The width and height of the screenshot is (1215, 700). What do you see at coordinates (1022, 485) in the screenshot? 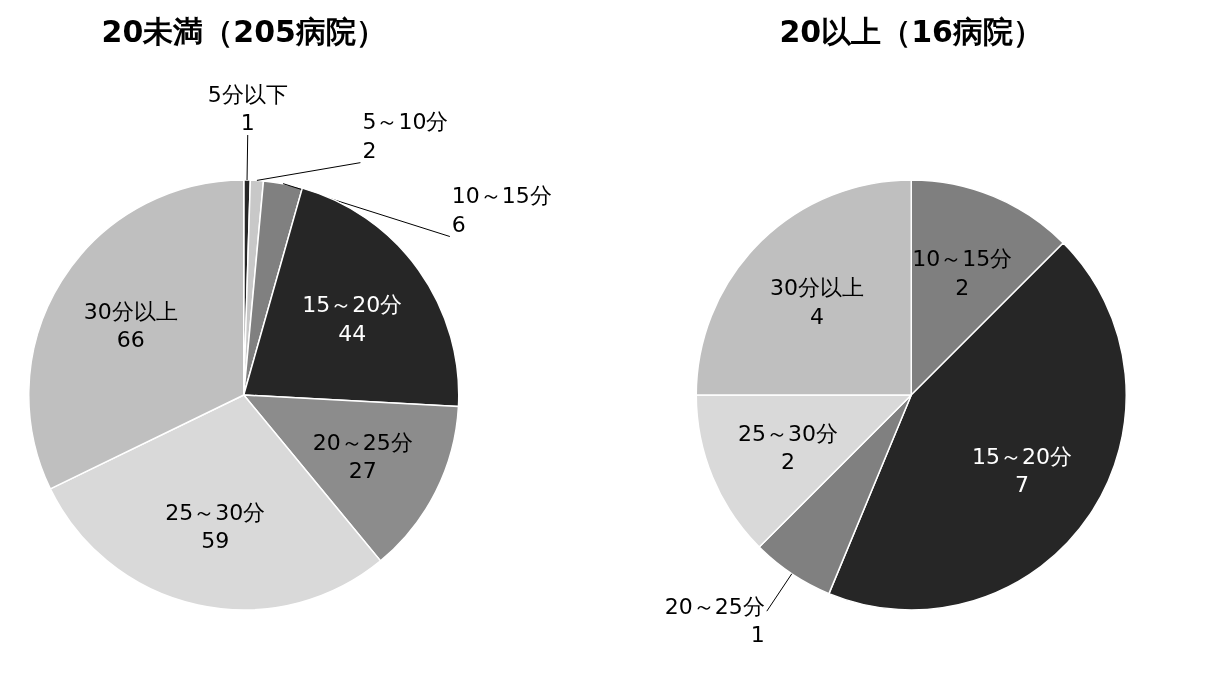
I see `data-label: 7` at bounding box center [1022, 485].